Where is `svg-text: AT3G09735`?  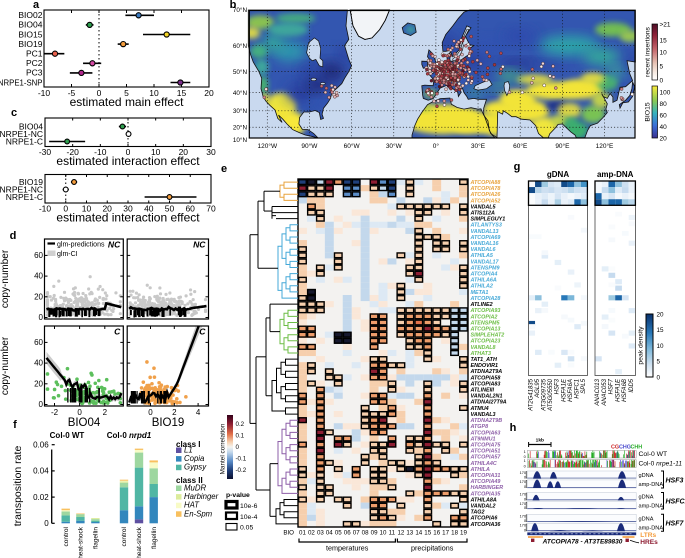
svg-text: AT3G09735 is located at coordinates (545, 395).